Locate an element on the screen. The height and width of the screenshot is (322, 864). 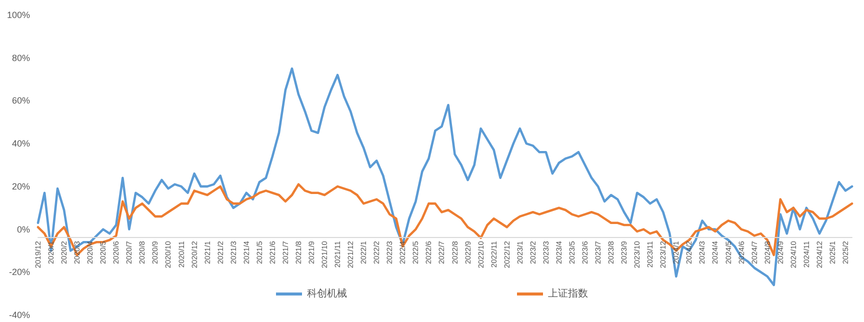
legend-label: 科创机械 is located at coordinates (327, 294).